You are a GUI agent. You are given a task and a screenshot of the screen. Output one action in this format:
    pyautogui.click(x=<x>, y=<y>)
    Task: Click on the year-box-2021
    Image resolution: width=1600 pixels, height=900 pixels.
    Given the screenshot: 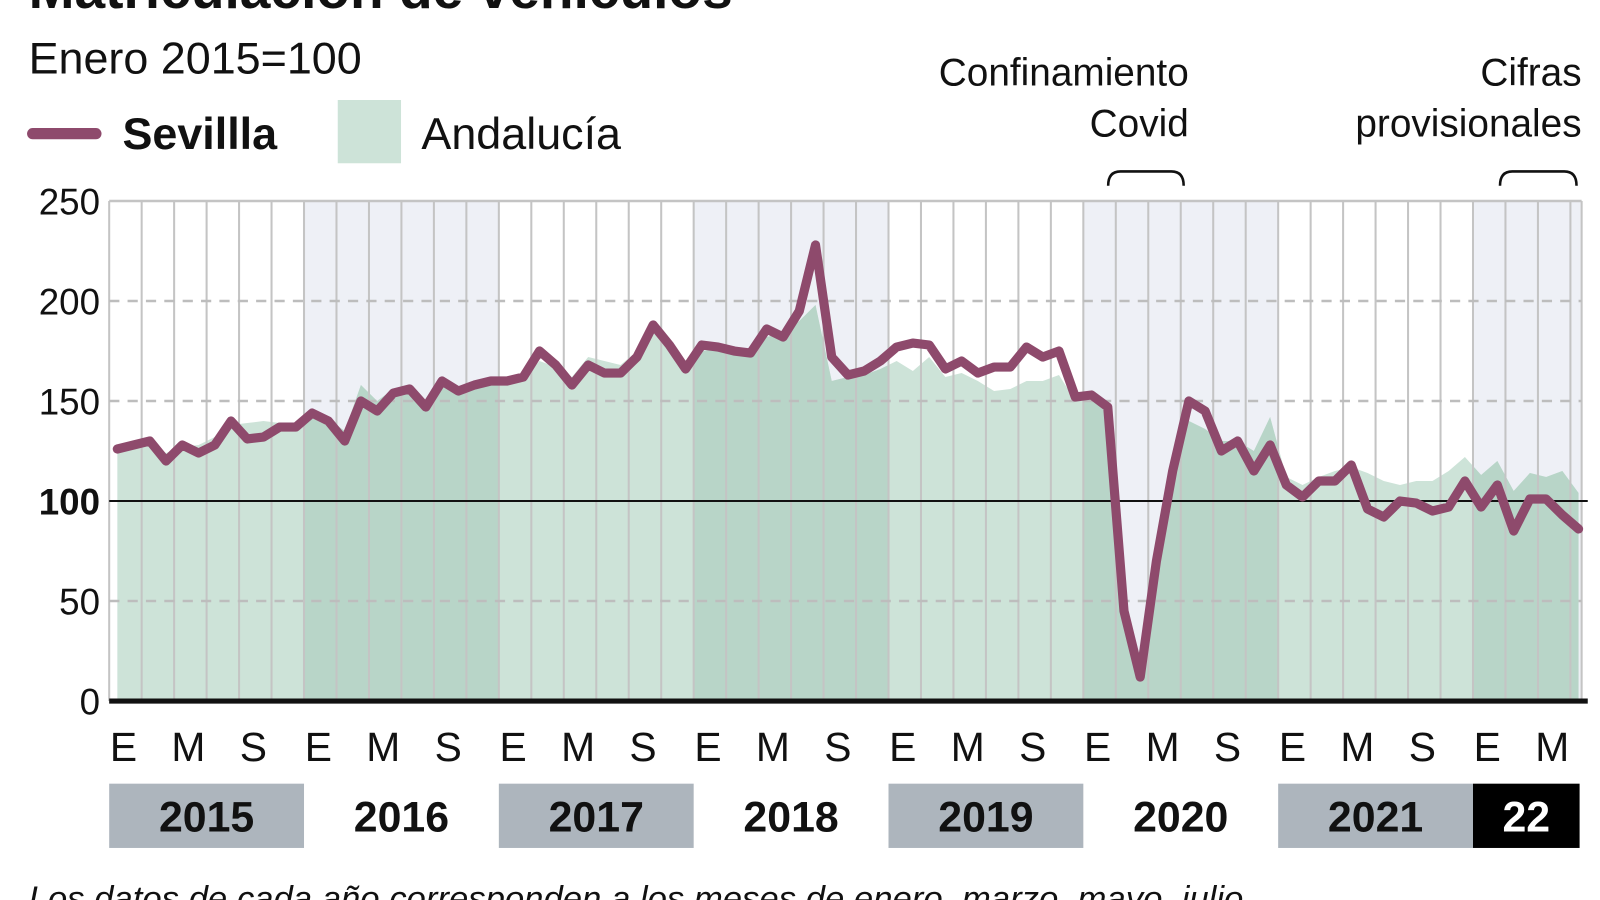 What is the action you would take?
    pyautogui.click(x=1375, y=815)
    